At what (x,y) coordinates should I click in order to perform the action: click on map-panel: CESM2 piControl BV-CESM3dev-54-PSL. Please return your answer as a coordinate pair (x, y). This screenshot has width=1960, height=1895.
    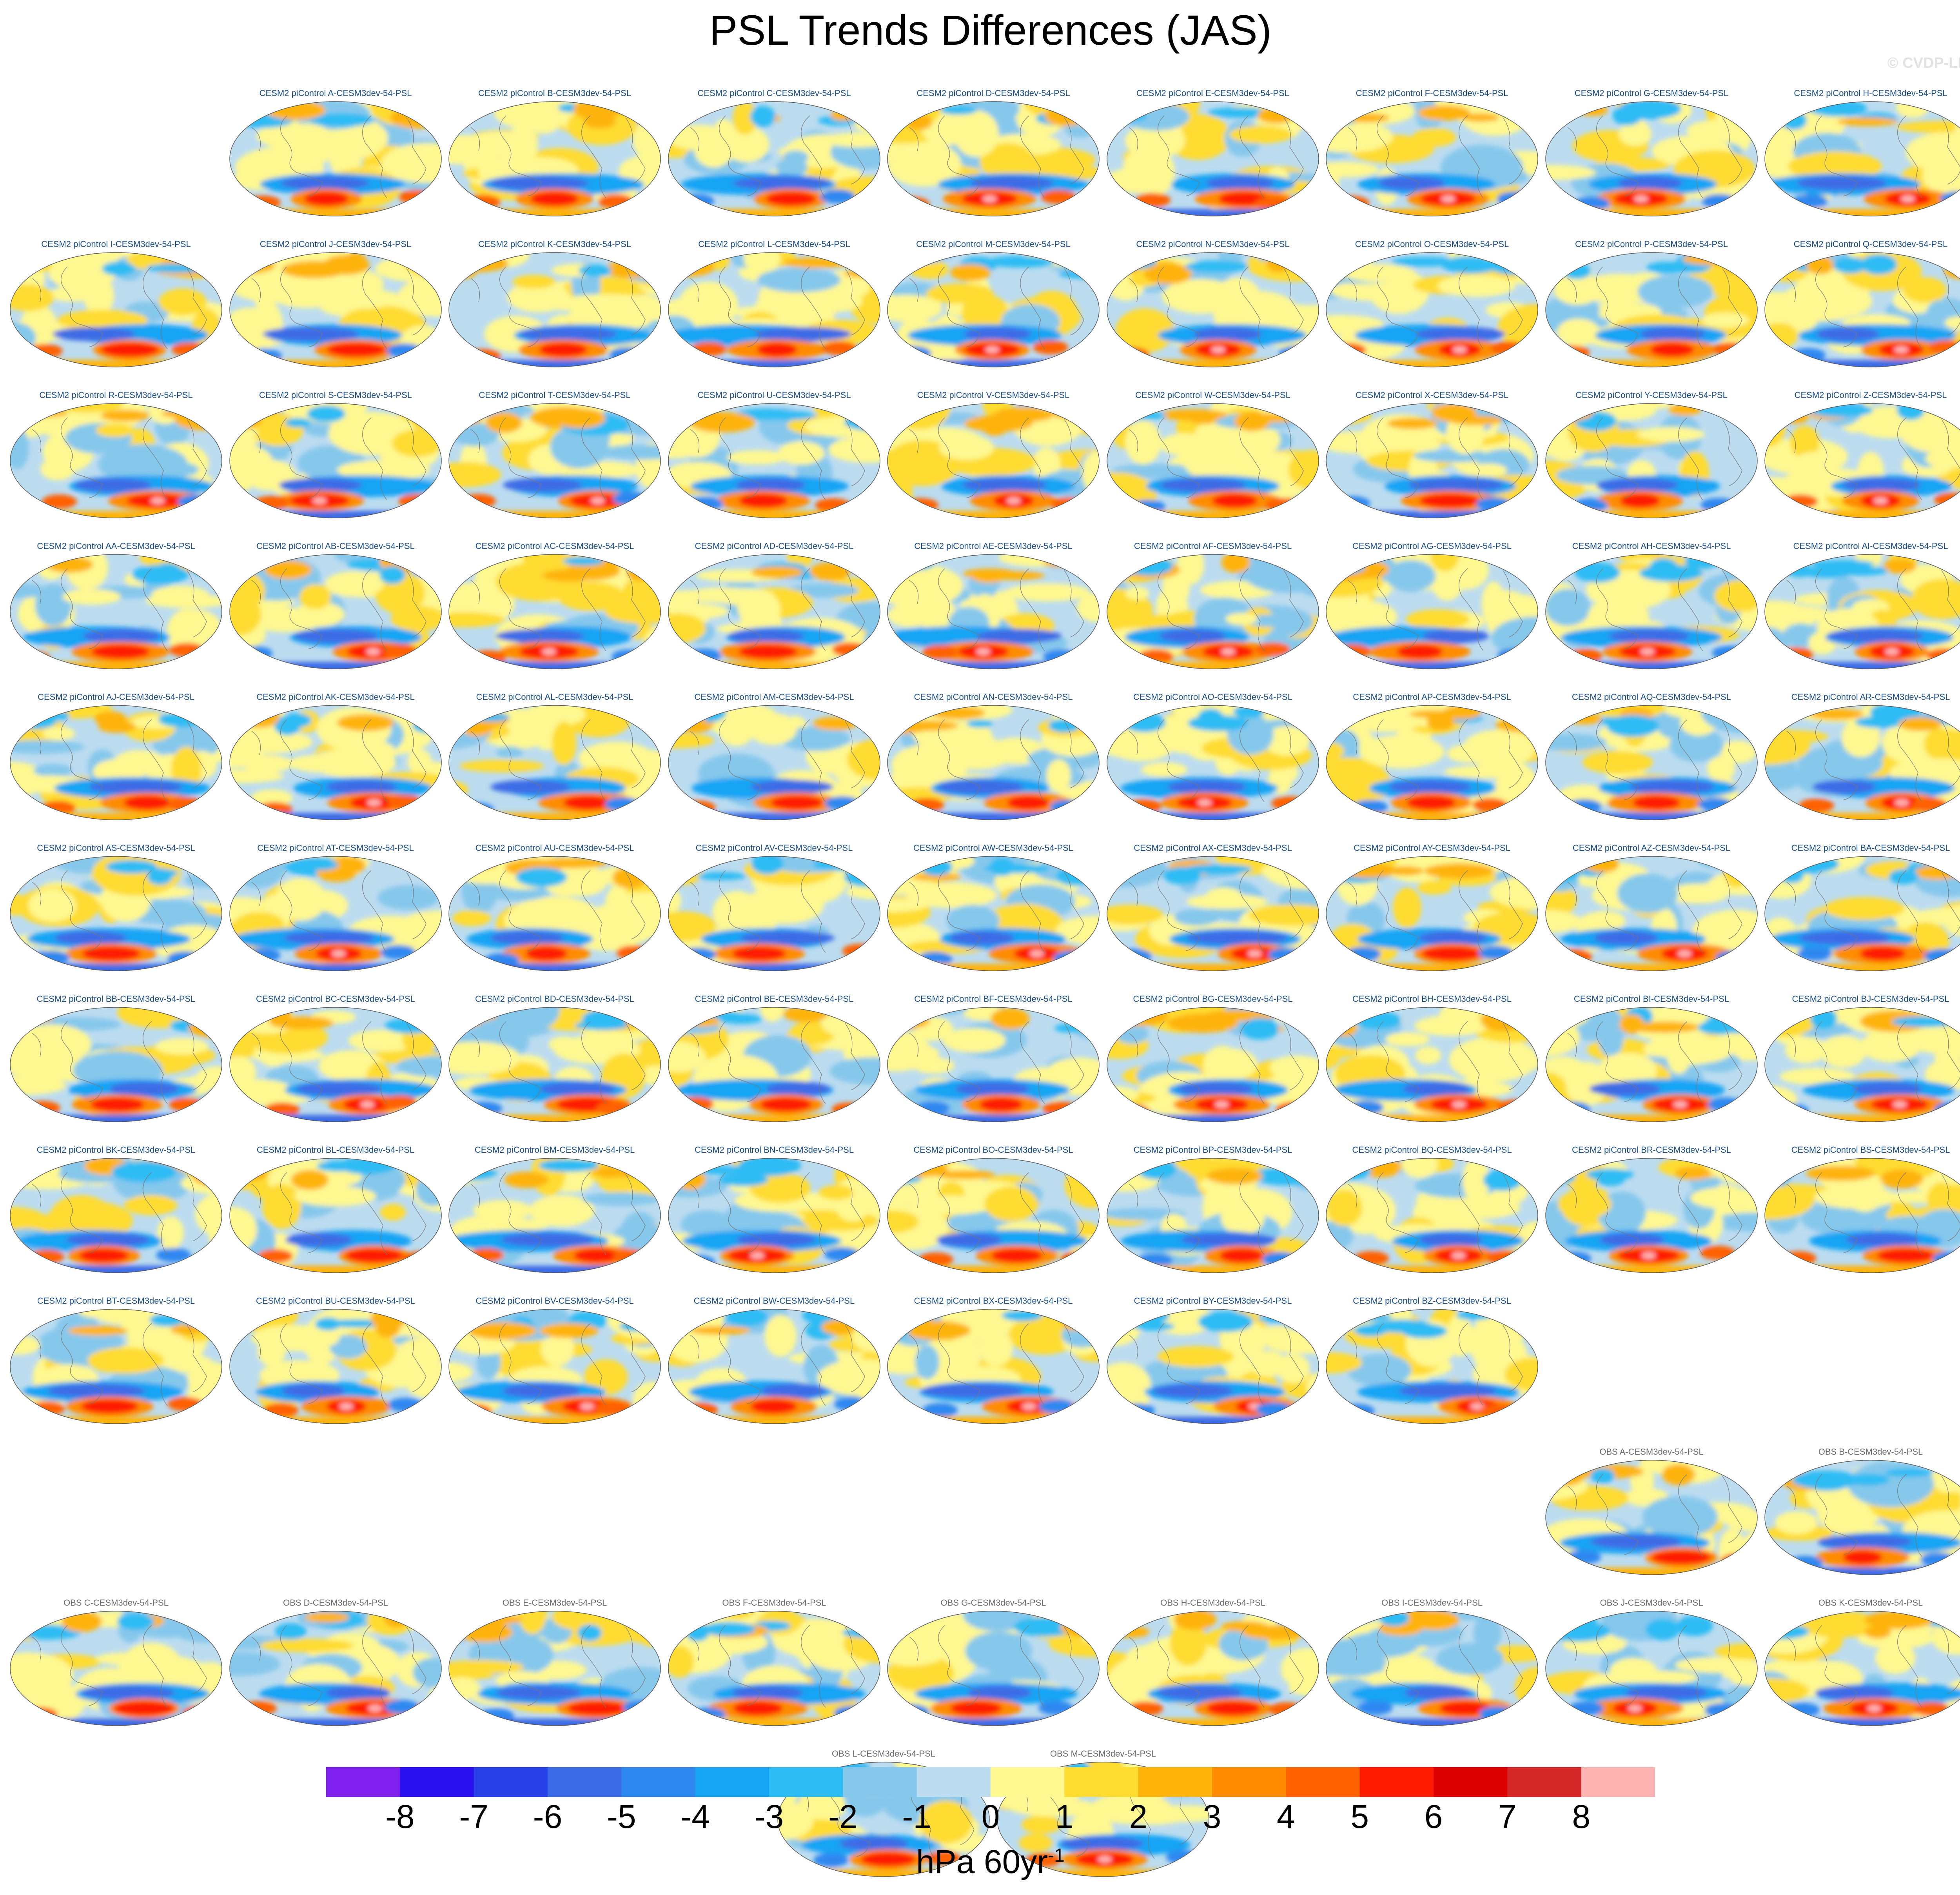
    Looking at the image, I should click on (554, 1369).